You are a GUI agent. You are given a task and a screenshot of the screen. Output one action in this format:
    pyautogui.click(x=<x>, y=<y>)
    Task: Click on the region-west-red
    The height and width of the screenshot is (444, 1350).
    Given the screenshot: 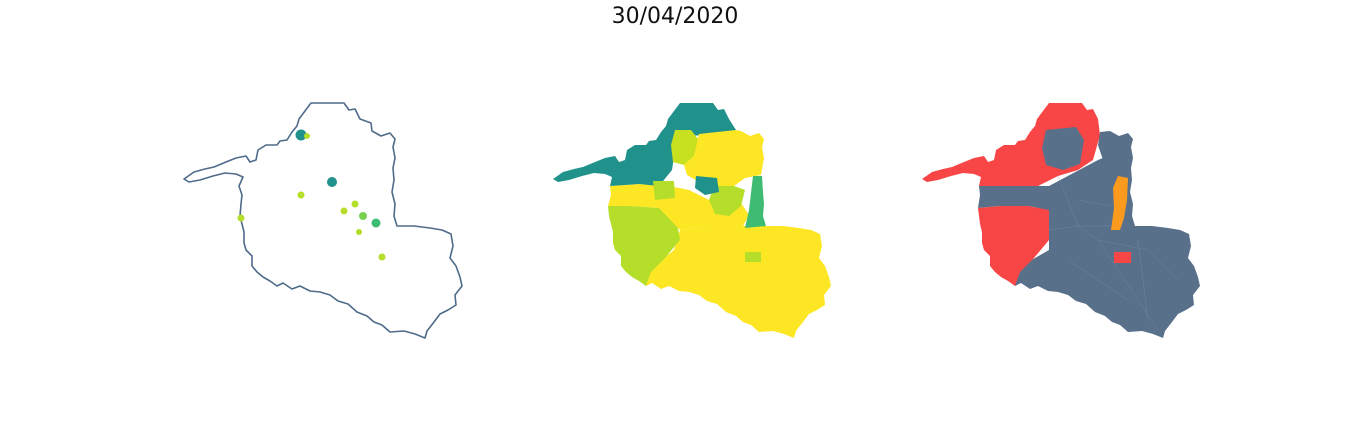 What is the action you would take?
    pyautogui.click(x=1013, y=246)
    